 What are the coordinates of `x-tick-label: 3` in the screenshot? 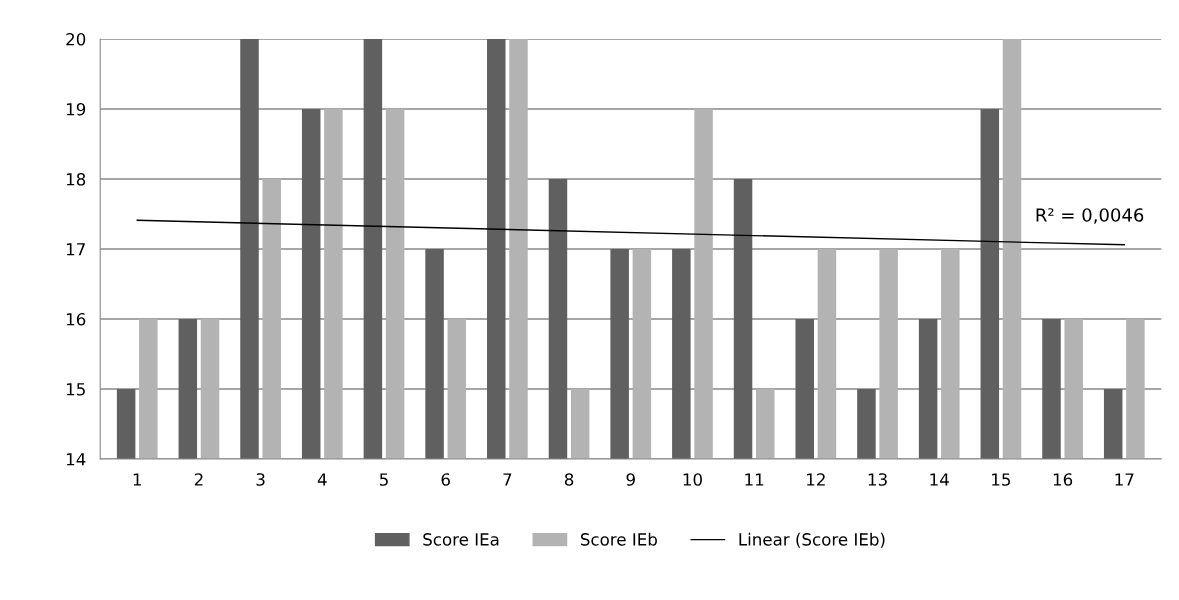 It's located at (260, 479).